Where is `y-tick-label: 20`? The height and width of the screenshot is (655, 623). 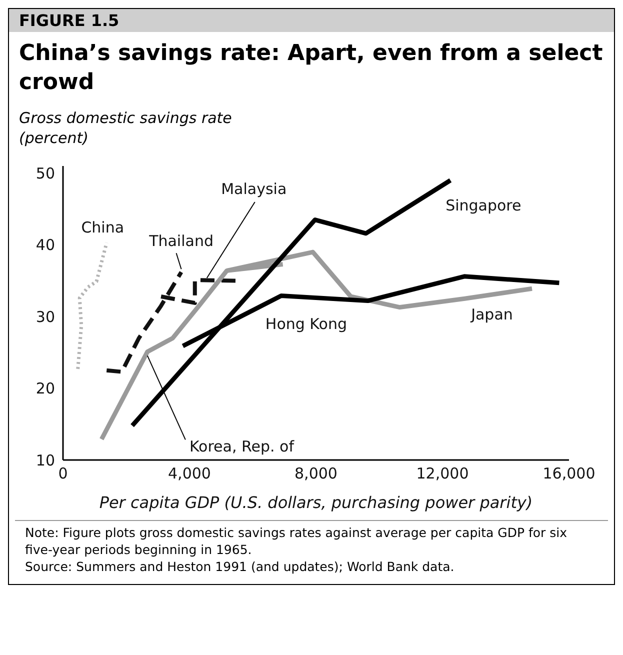 y-tick-label: 20 is located at coordinates (45, 389).